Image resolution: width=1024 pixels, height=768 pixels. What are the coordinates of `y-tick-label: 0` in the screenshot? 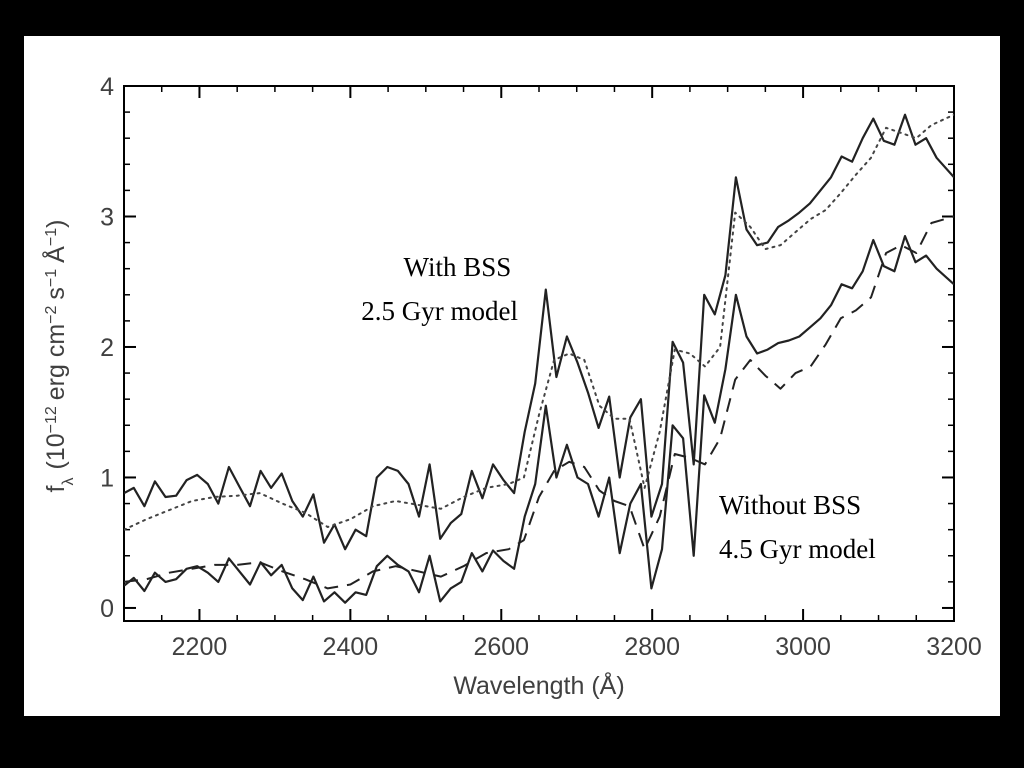 It's located at (107, 609).